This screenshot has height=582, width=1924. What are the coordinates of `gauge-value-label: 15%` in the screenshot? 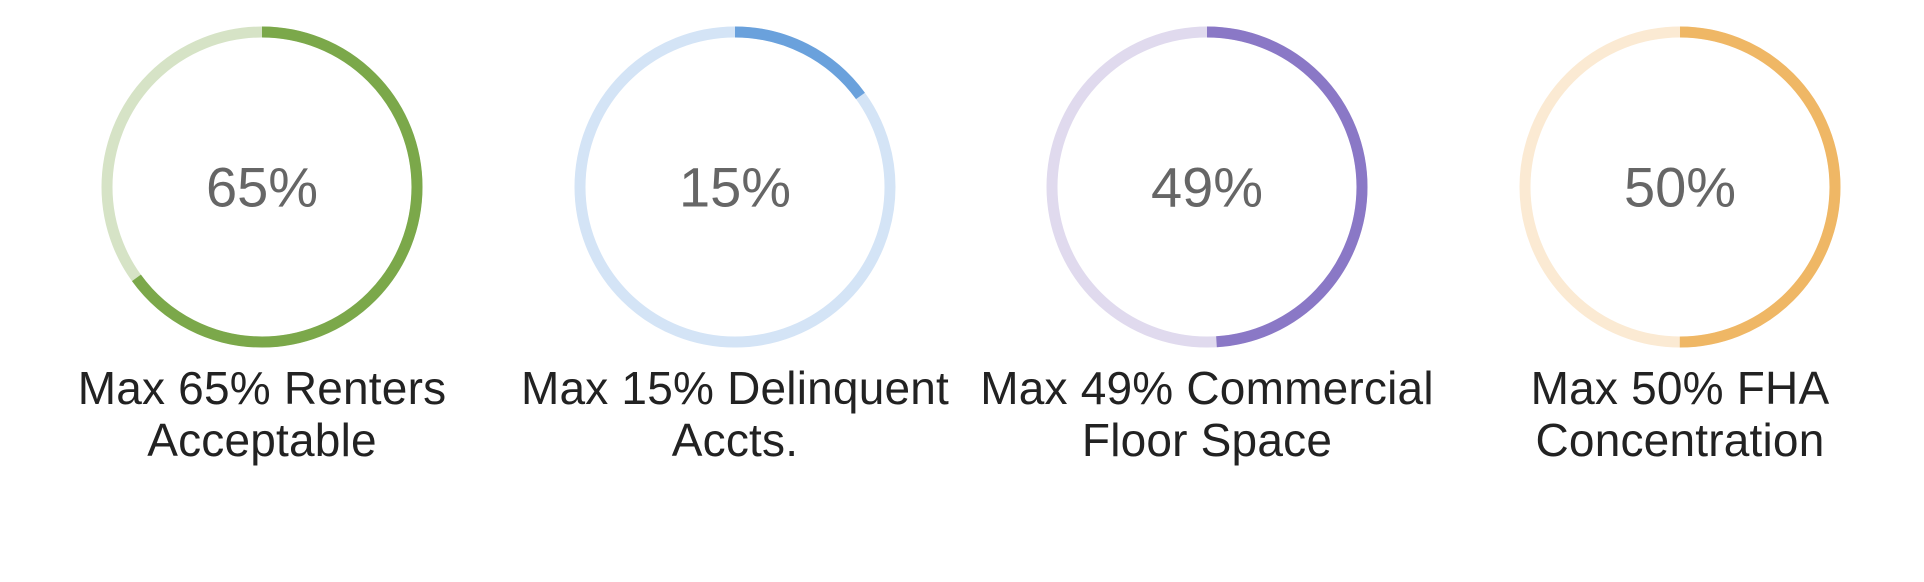 It's located at (735, 187).